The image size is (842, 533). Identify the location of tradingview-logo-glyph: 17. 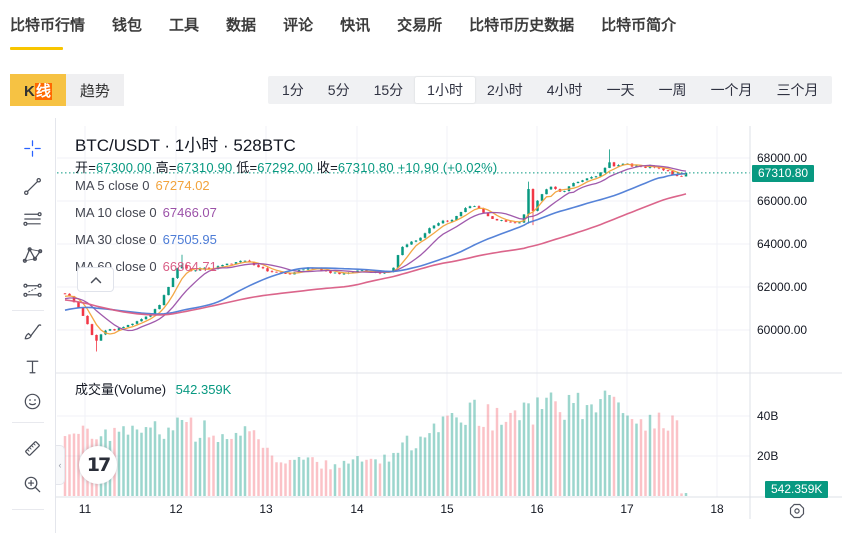
(98, 465).